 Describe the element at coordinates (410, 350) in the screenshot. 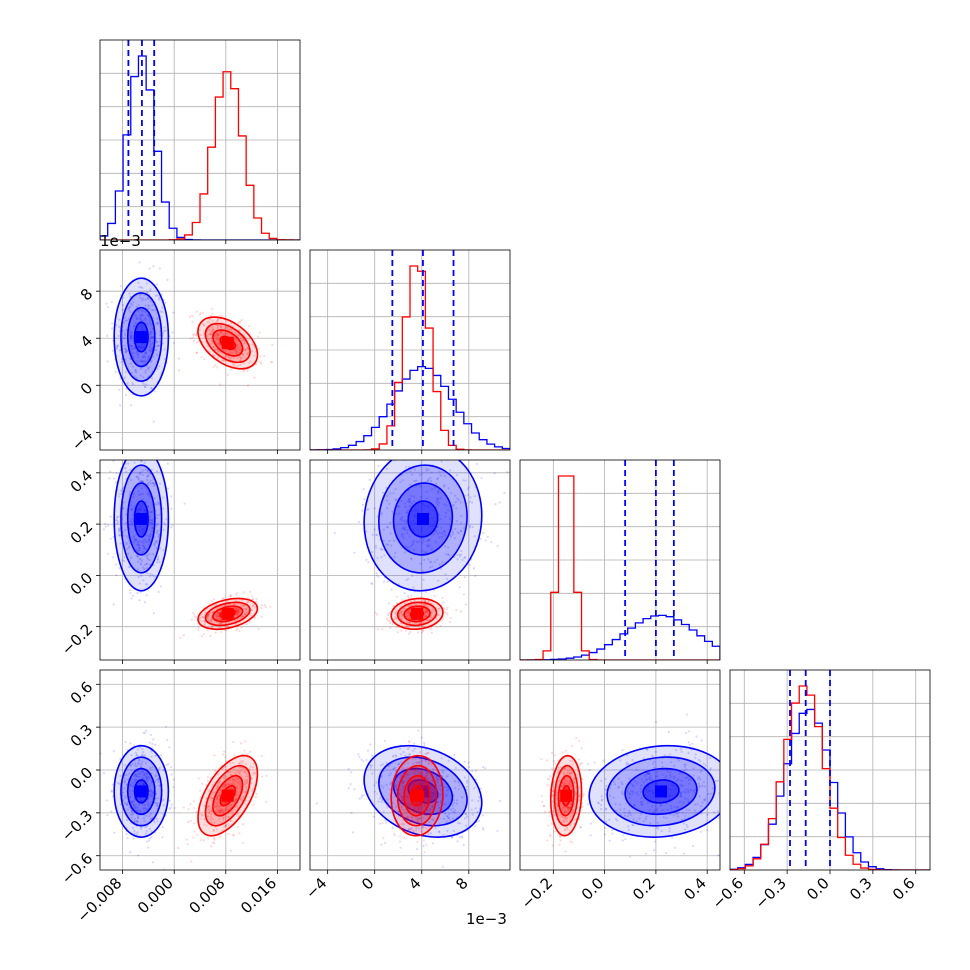

I see `panel-body` at that location.